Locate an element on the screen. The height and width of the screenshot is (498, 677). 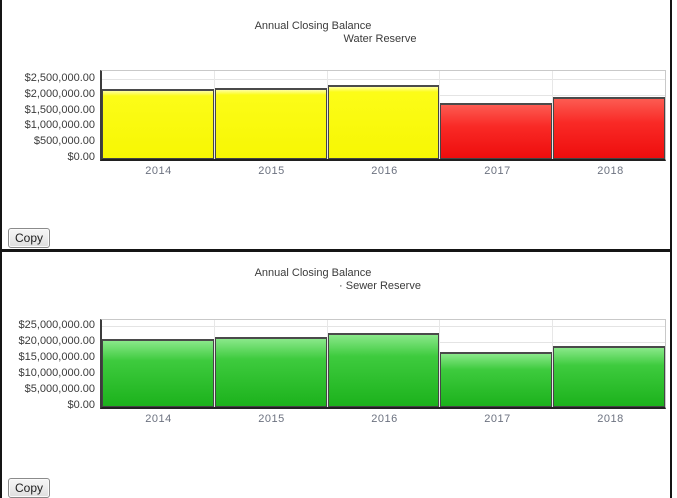
y-tick-label: $15,000,000.00 is located at coordinates (56, 357).